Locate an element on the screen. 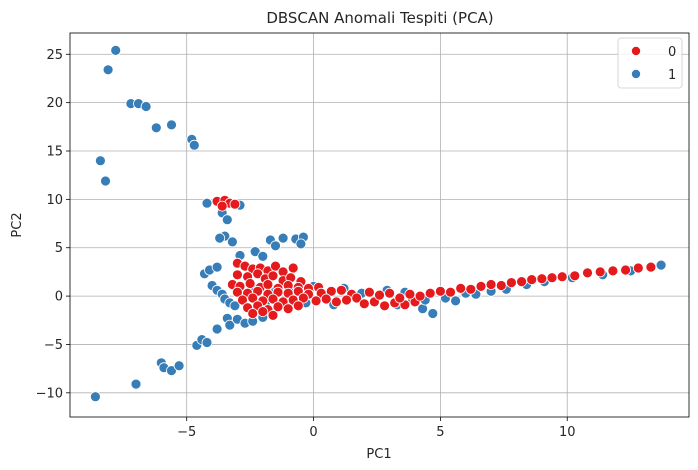 The image size is (698, 470). x-tick-label: 0 is located at coordinates (313, 432).